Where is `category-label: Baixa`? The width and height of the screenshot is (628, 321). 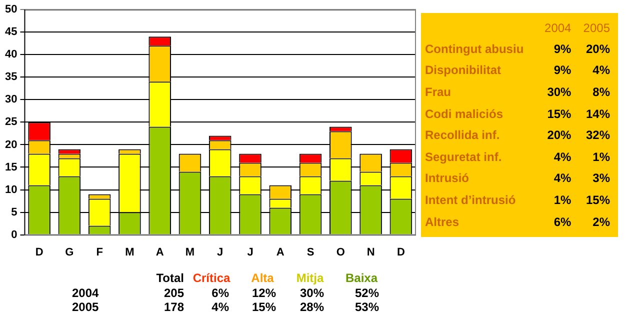
category-label: Baixa is located at coordinates (361, 278).